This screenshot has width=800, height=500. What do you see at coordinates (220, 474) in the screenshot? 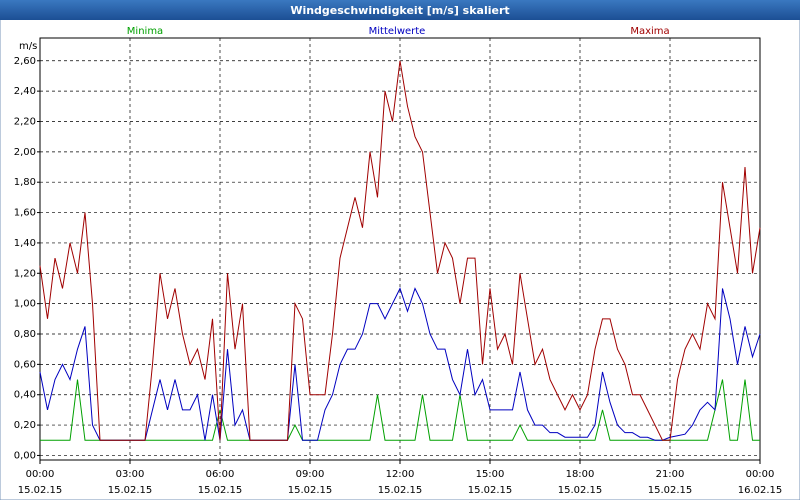
I see `x-tick-label: 06:00` at bounding box center [220, 474].